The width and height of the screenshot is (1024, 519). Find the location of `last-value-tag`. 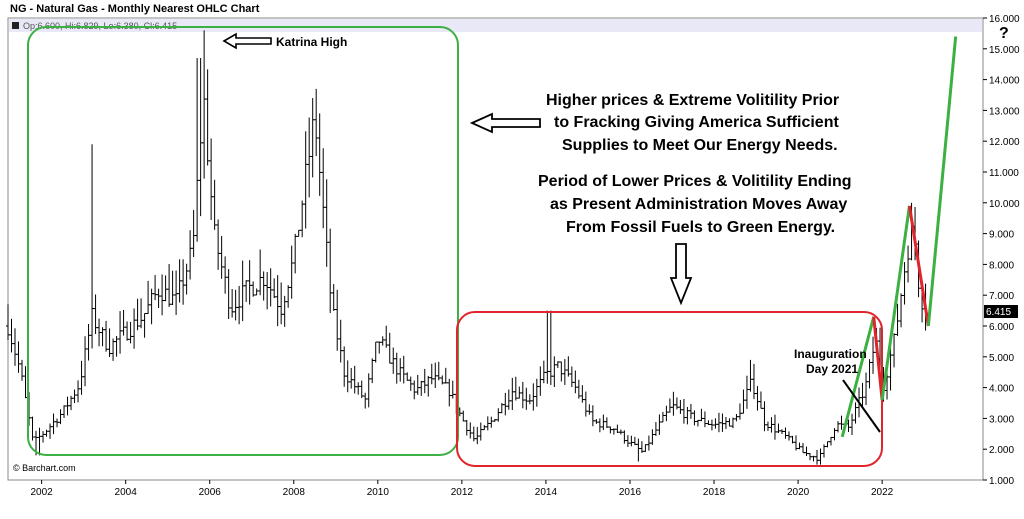

last-value-tag is located at coordinates (1001, 311).